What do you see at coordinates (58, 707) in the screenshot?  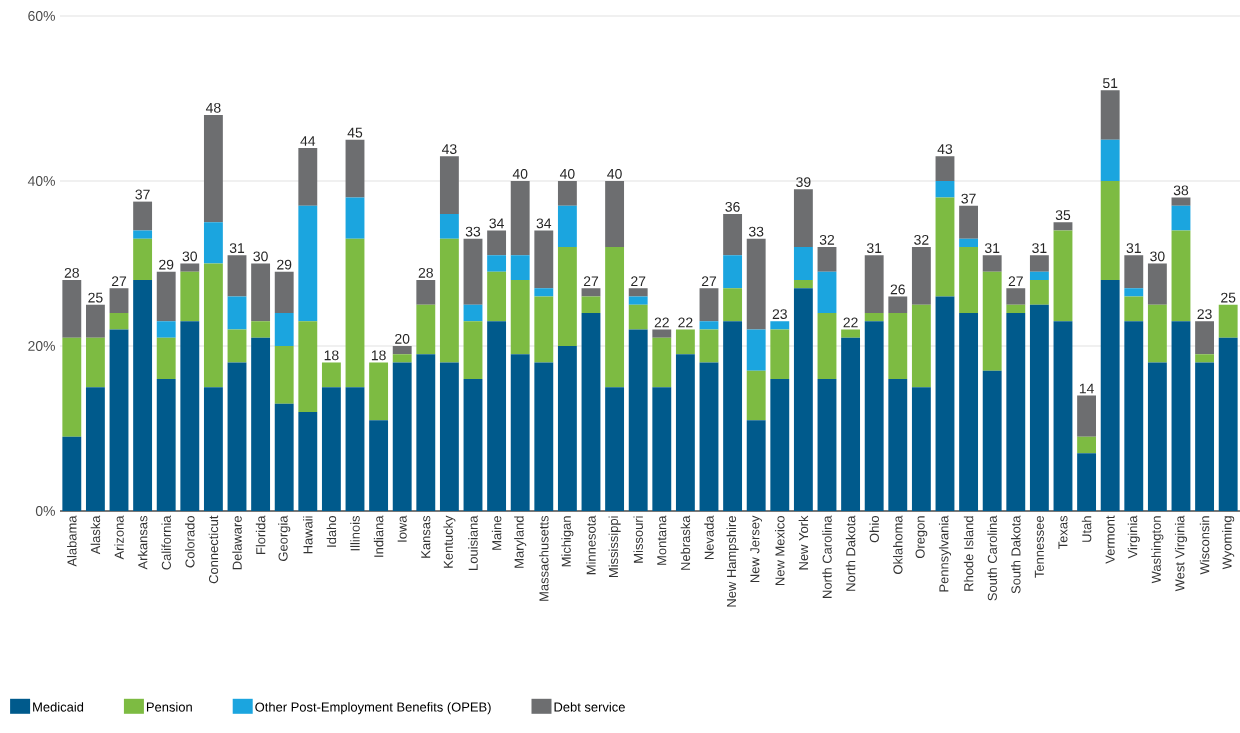 I see `legend-label: Medicaid` at bounding box center [58, 707].